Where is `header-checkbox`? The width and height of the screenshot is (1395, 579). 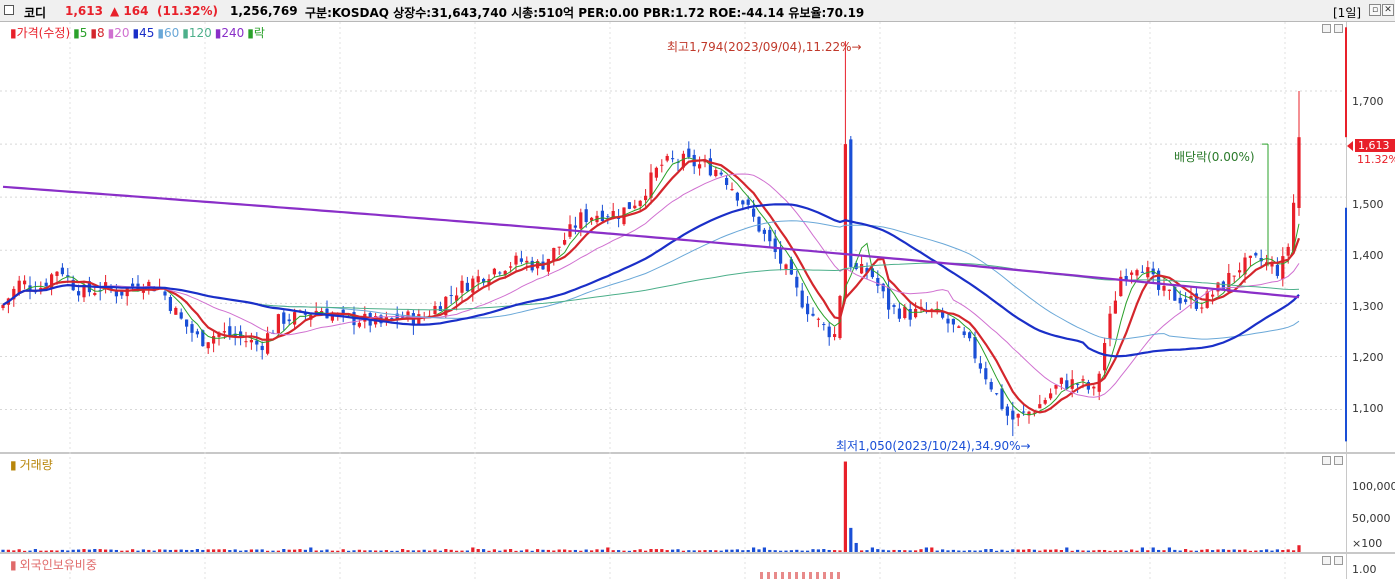
header-checkbox is located at coordinates (9, 10).